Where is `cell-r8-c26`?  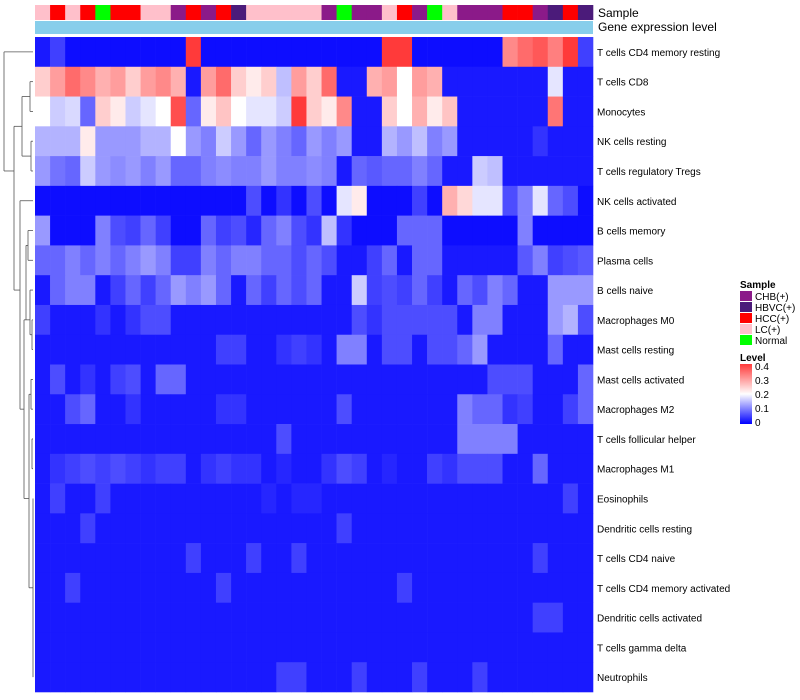
cell-r8-c26 is located at coordinates (435, 290).